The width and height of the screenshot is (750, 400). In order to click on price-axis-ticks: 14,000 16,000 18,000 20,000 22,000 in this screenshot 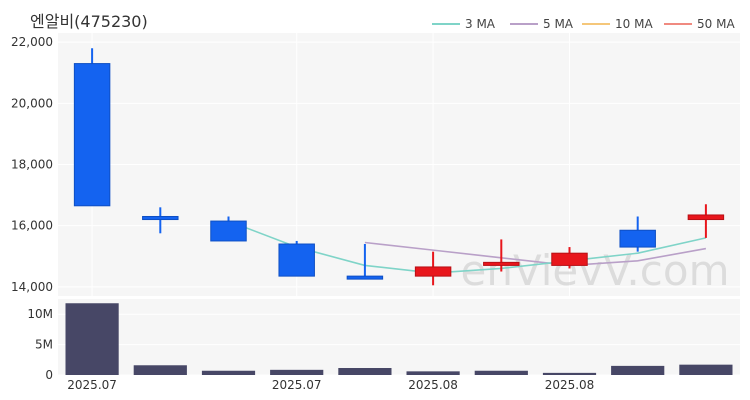, I will do `click(32, 164)`.